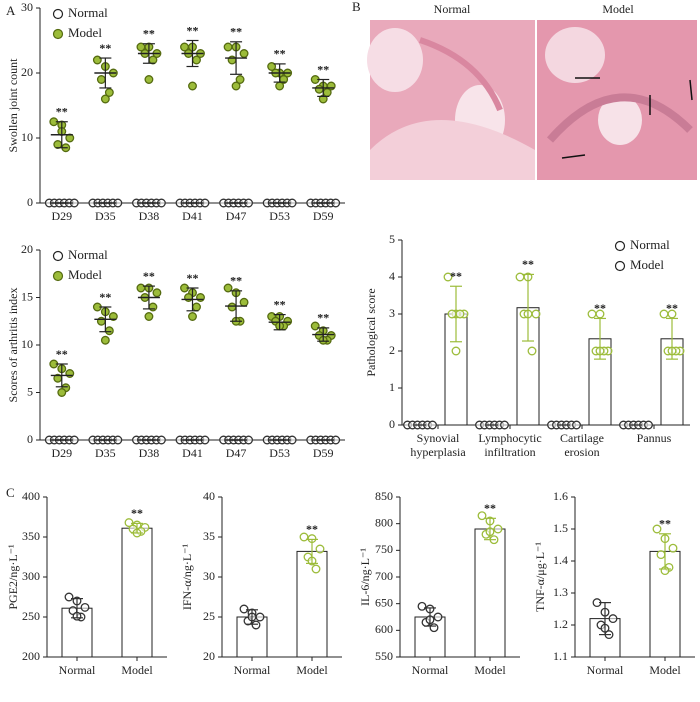  What do you see at coordinates (392, 387) in the screenshot?
I see `y-tick-label: 1` at bounding box center [392, 387].